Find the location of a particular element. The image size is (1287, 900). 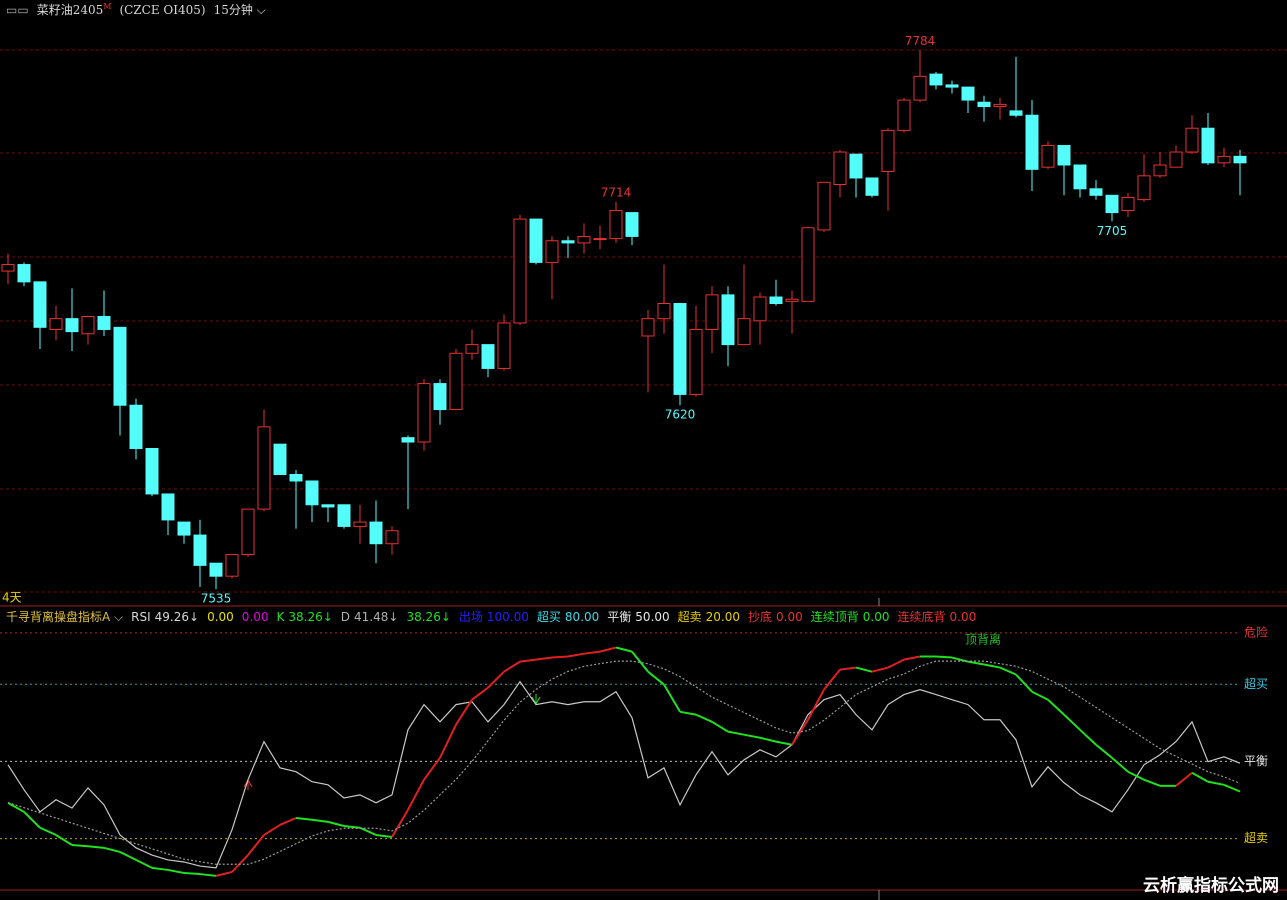

period: 15分钟 is located at coordinates (233, 10).